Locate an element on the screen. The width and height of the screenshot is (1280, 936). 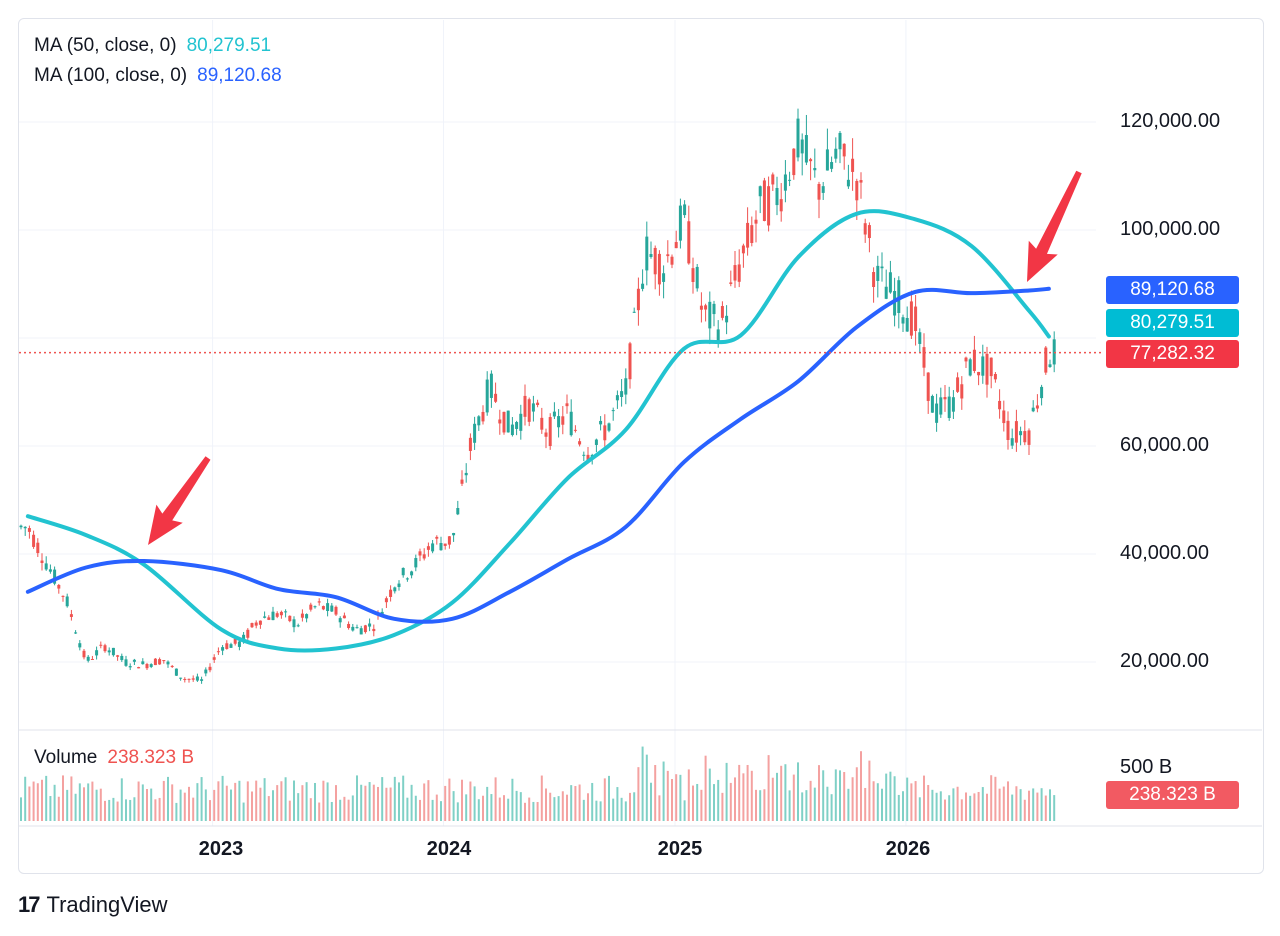
legend-ma100: MA (100, close, 0) 89,120.68 is located at coordinates (158, 76).